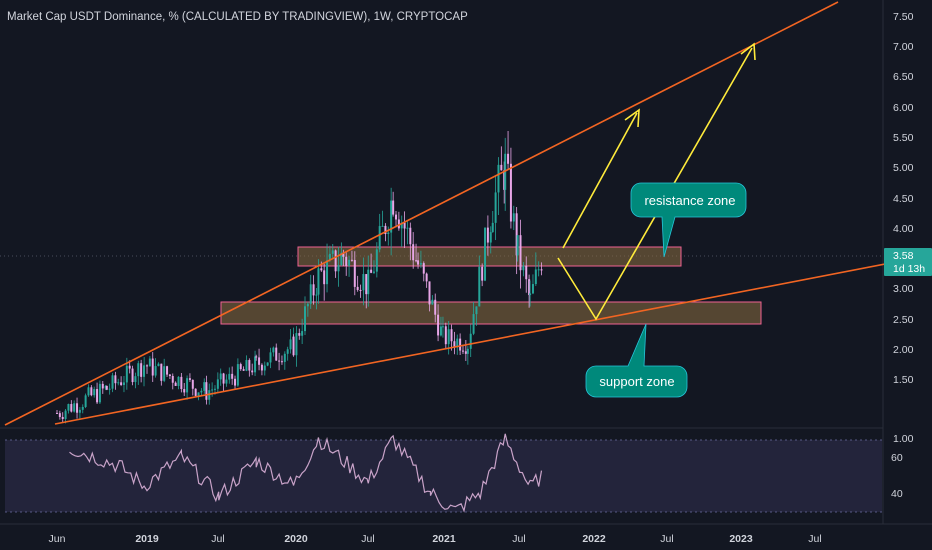 This screenshot has width=932, height=550. I want to click on price-tick: 2.50, so click(903, 320).